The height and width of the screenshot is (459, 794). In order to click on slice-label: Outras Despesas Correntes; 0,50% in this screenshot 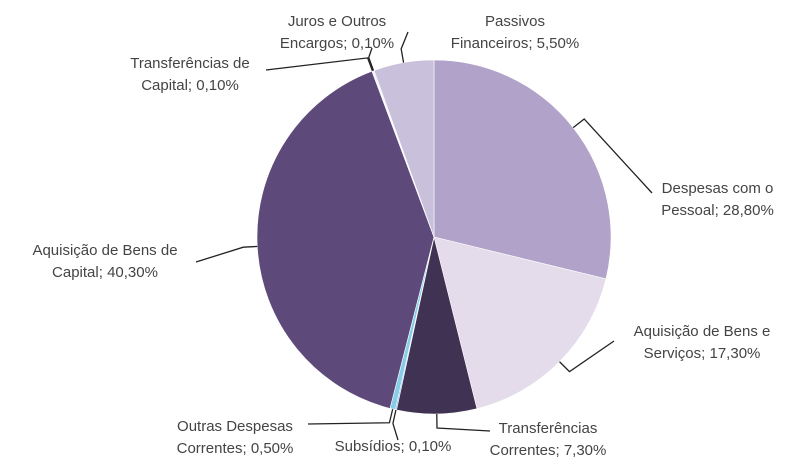, I will do `click(235, 437)`.